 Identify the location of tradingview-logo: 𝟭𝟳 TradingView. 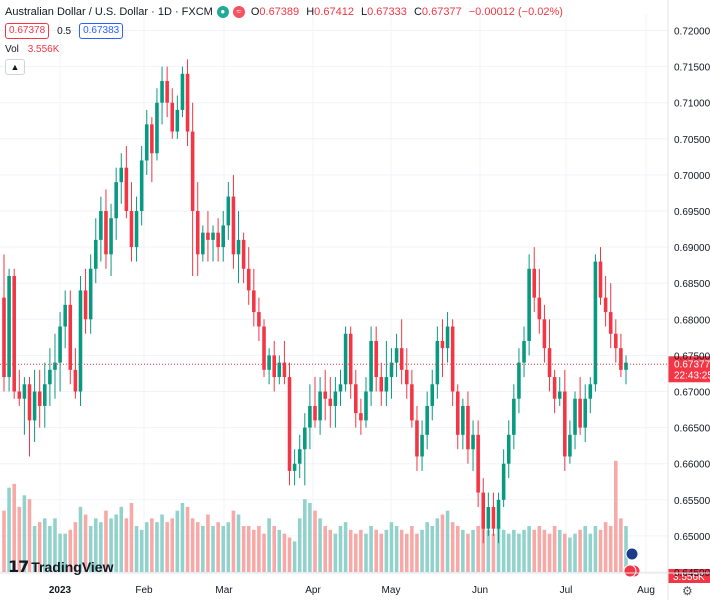
(60, 567).